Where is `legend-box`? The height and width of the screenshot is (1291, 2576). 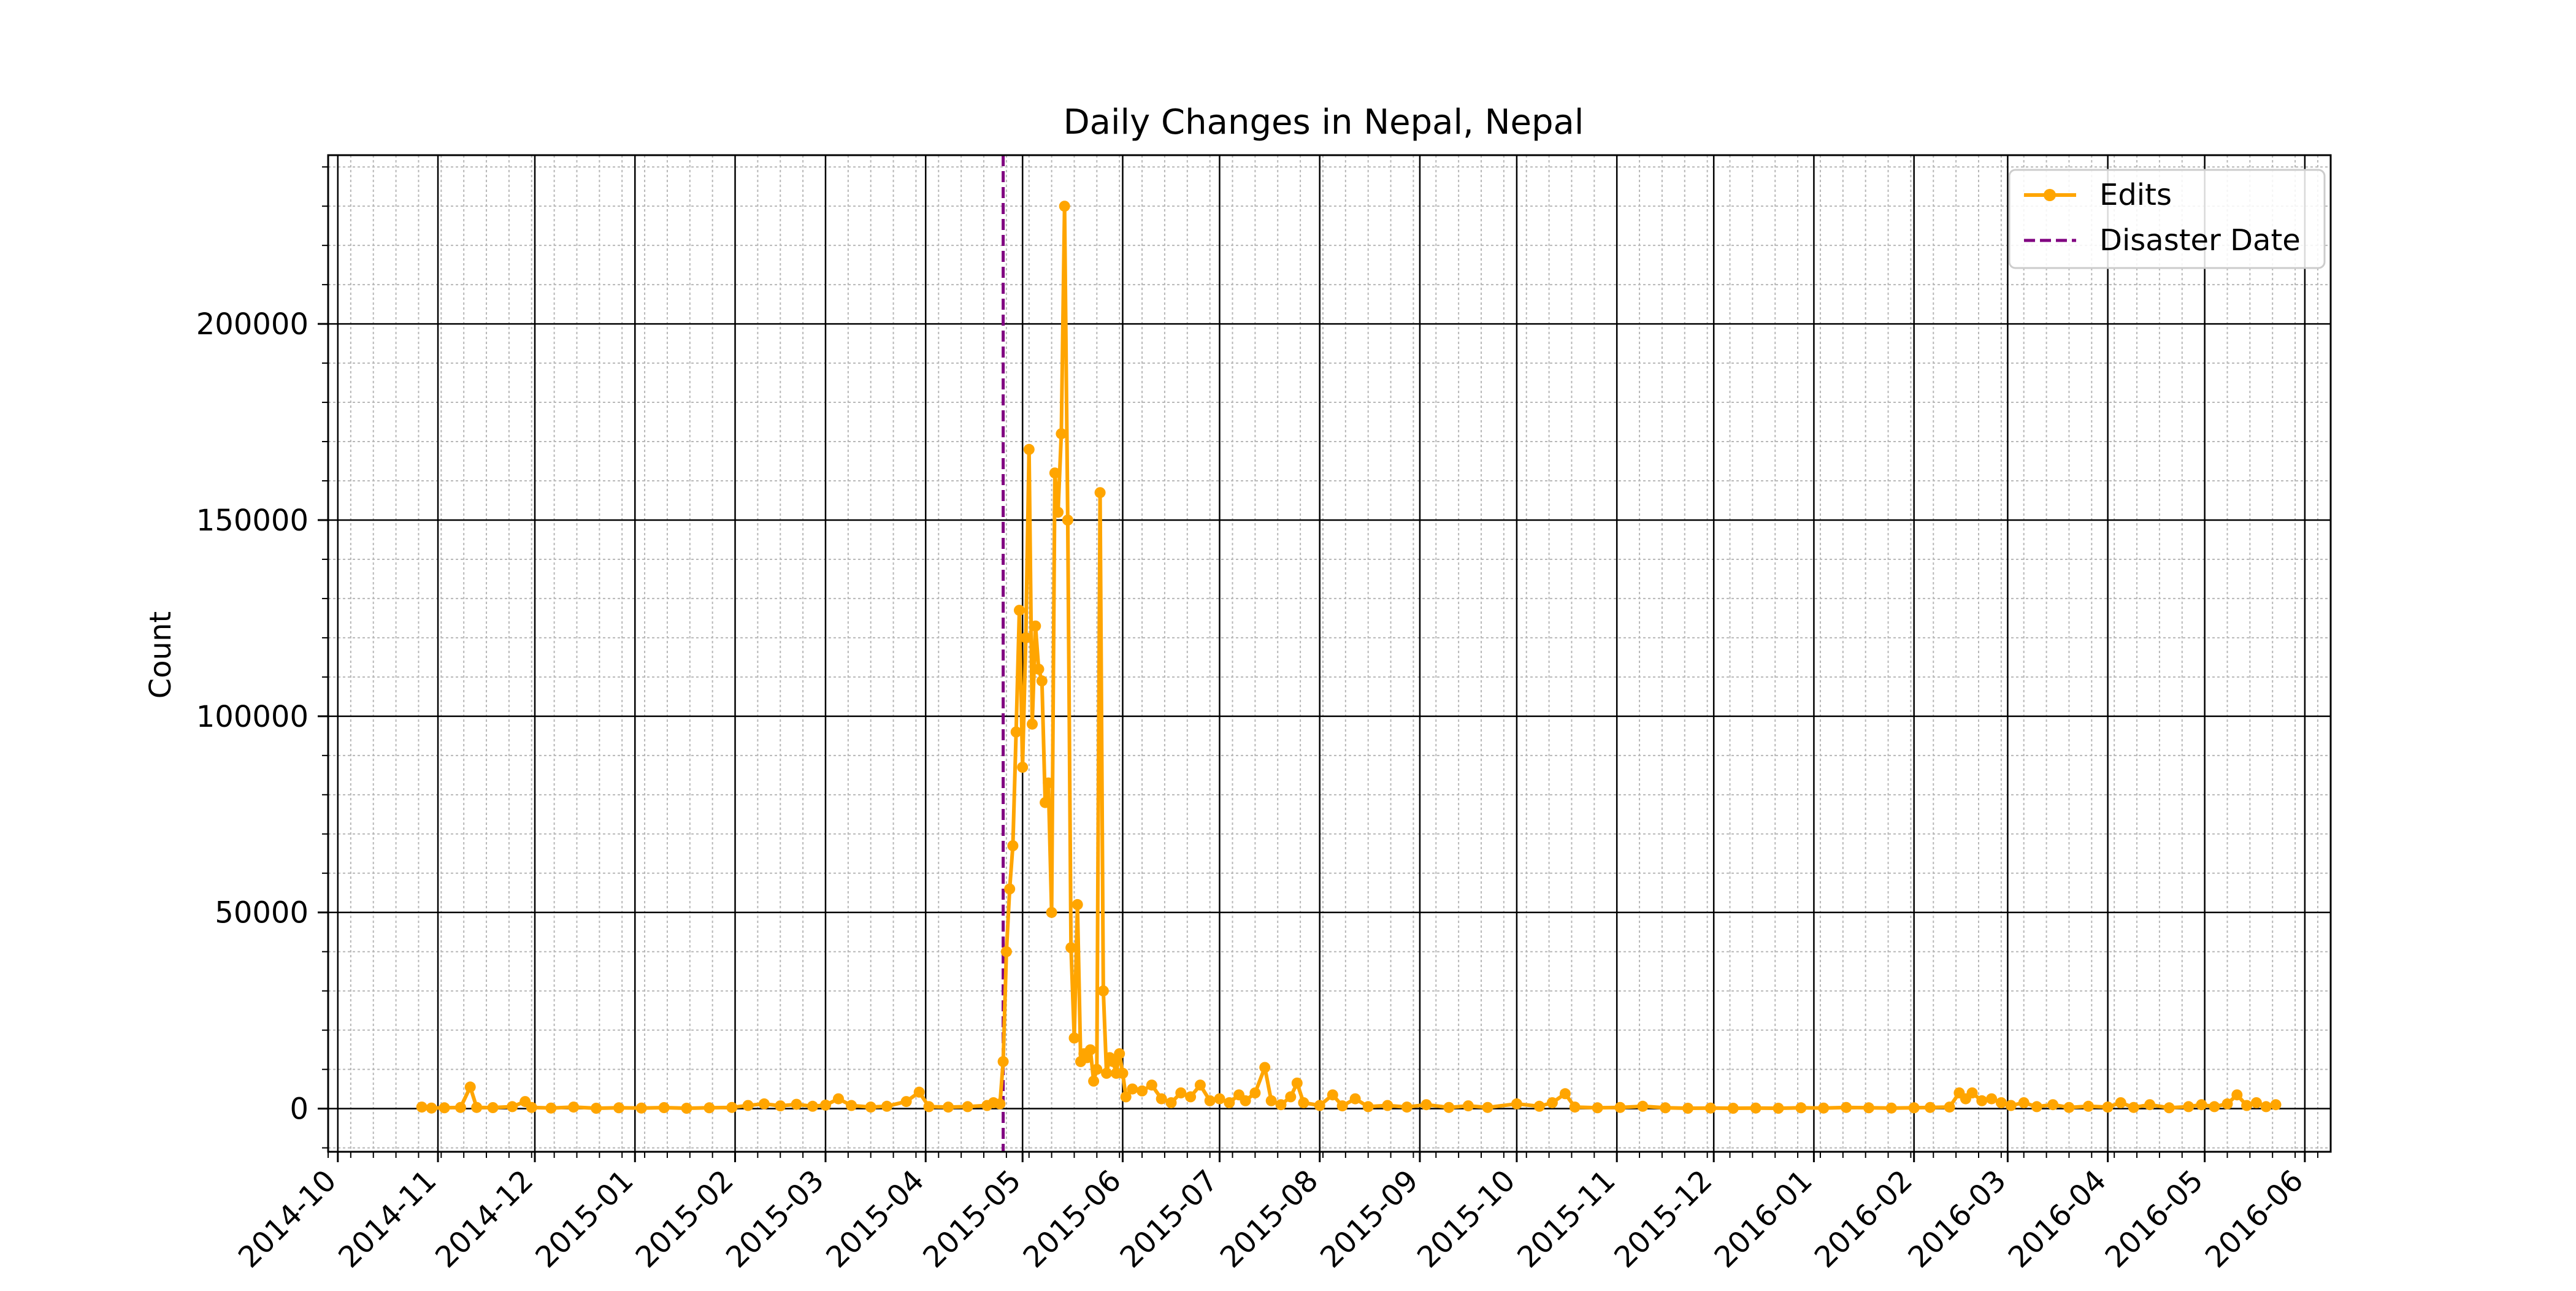 legend-box is located at coordinates (2167, 219).